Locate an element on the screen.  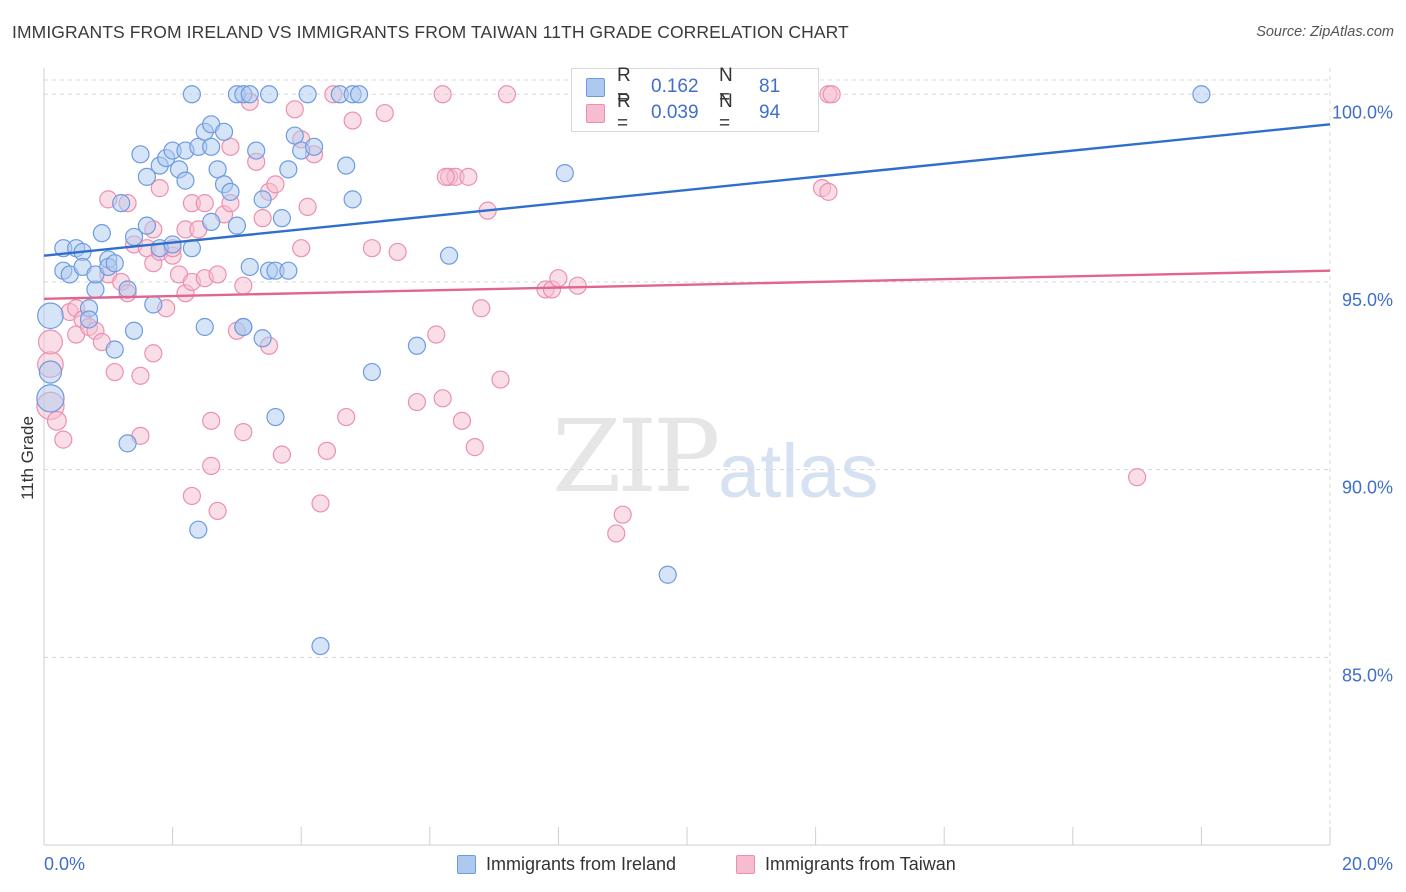
legend-r-label: R = is located at coordinates (624, 112).